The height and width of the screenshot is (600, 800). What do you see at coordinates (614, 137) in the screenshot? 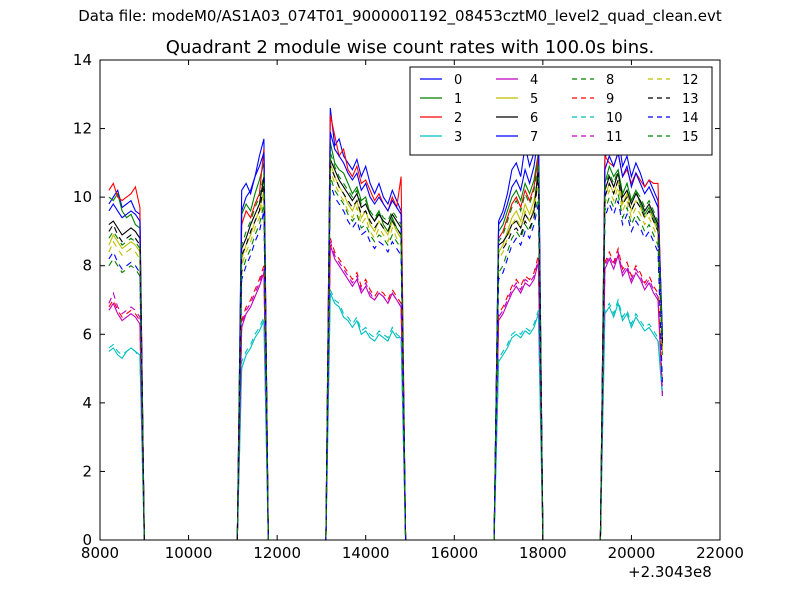
I see `legend-label-11: 11` at bounding box center [614, 137].